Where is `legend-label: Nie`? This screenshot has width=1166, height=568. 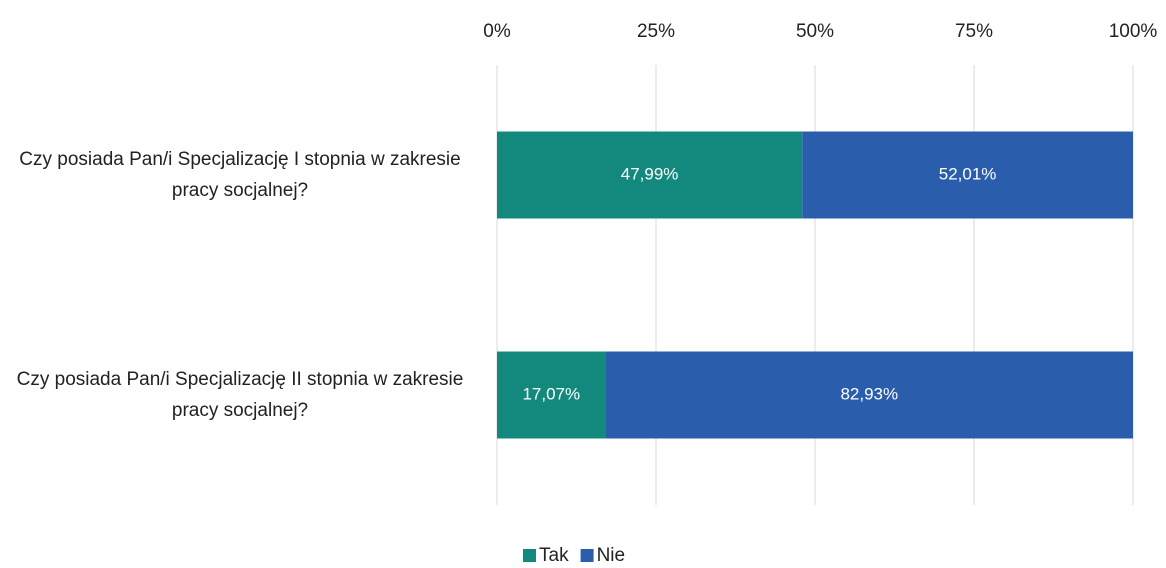 legend-label: Nie is located at coordinates (611, 555).